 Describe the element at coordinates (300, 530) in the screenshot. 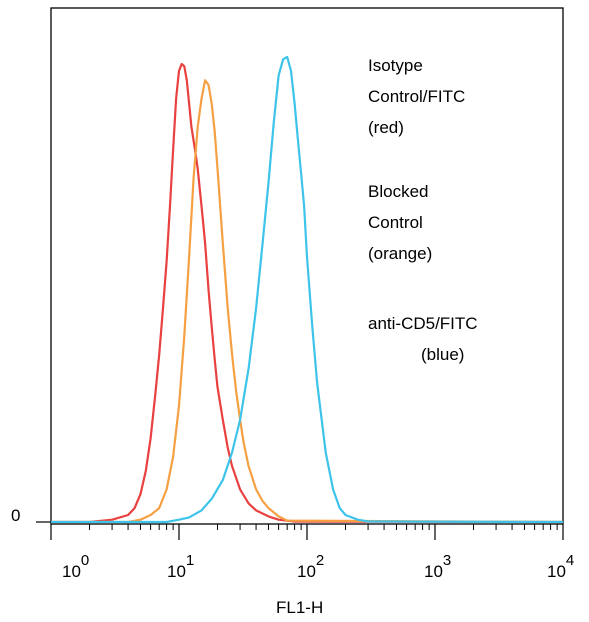

I see `x-axis-ticks` at that location.